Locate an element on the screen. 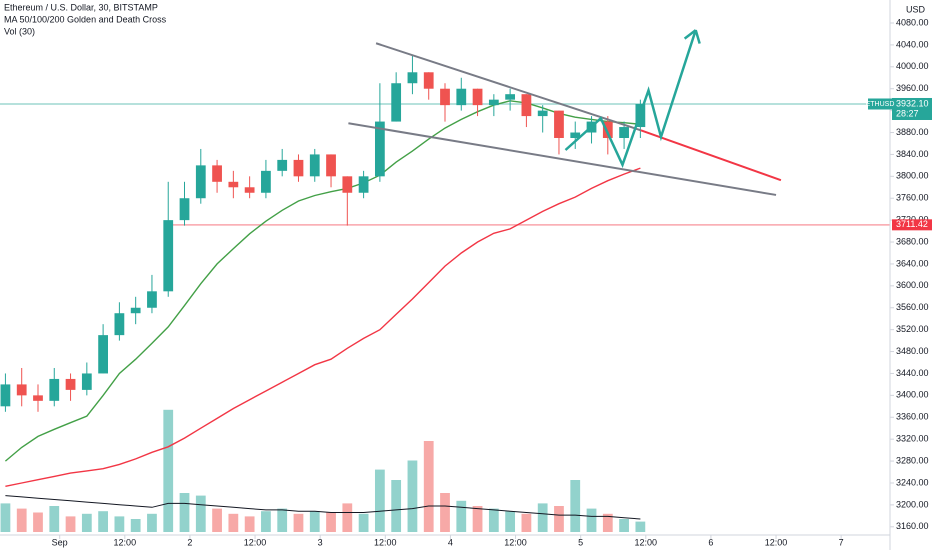 The height and width of the screenshot is (550, 932). projection-arrow is located at coordinates (630, 99).